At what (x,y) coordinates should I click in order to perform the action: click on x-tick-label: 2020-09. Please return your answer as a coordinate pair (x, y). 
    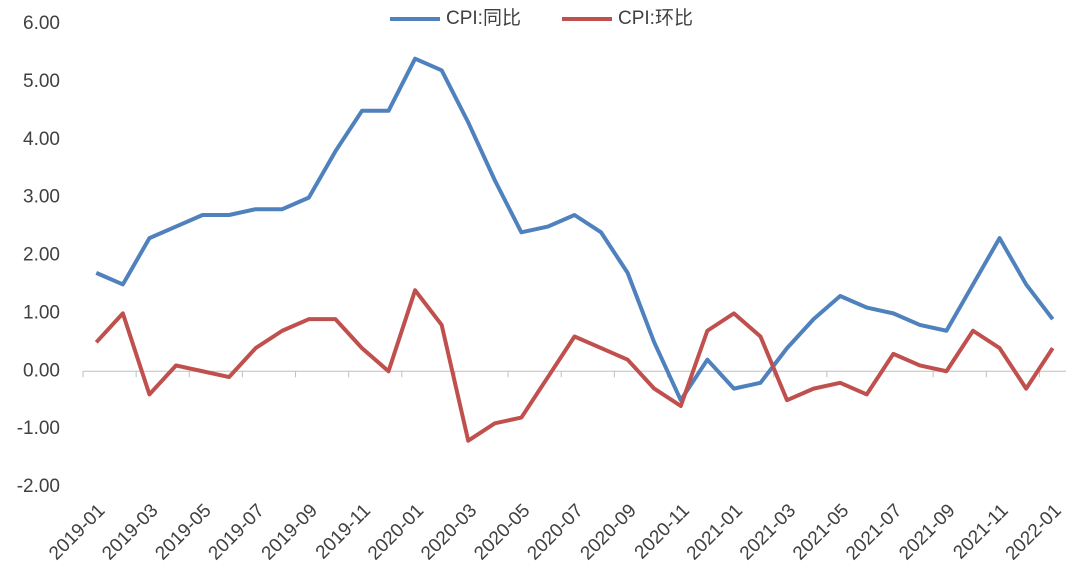
    Looking at the image, I should click on (609, 532).